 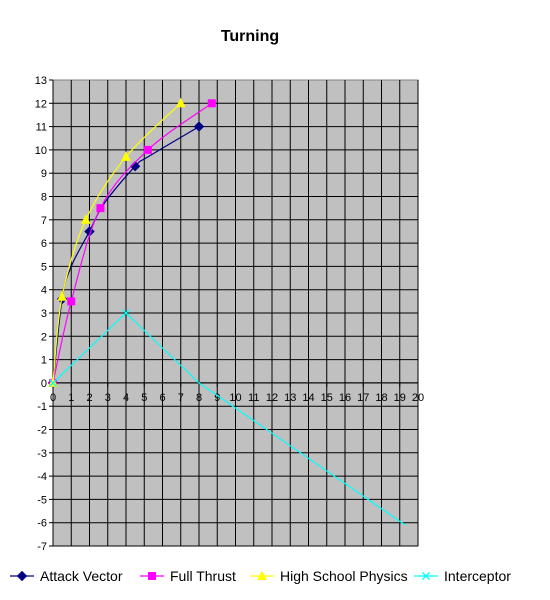 I want to click on y-tick-label: -7, so click(x=42, y=547).